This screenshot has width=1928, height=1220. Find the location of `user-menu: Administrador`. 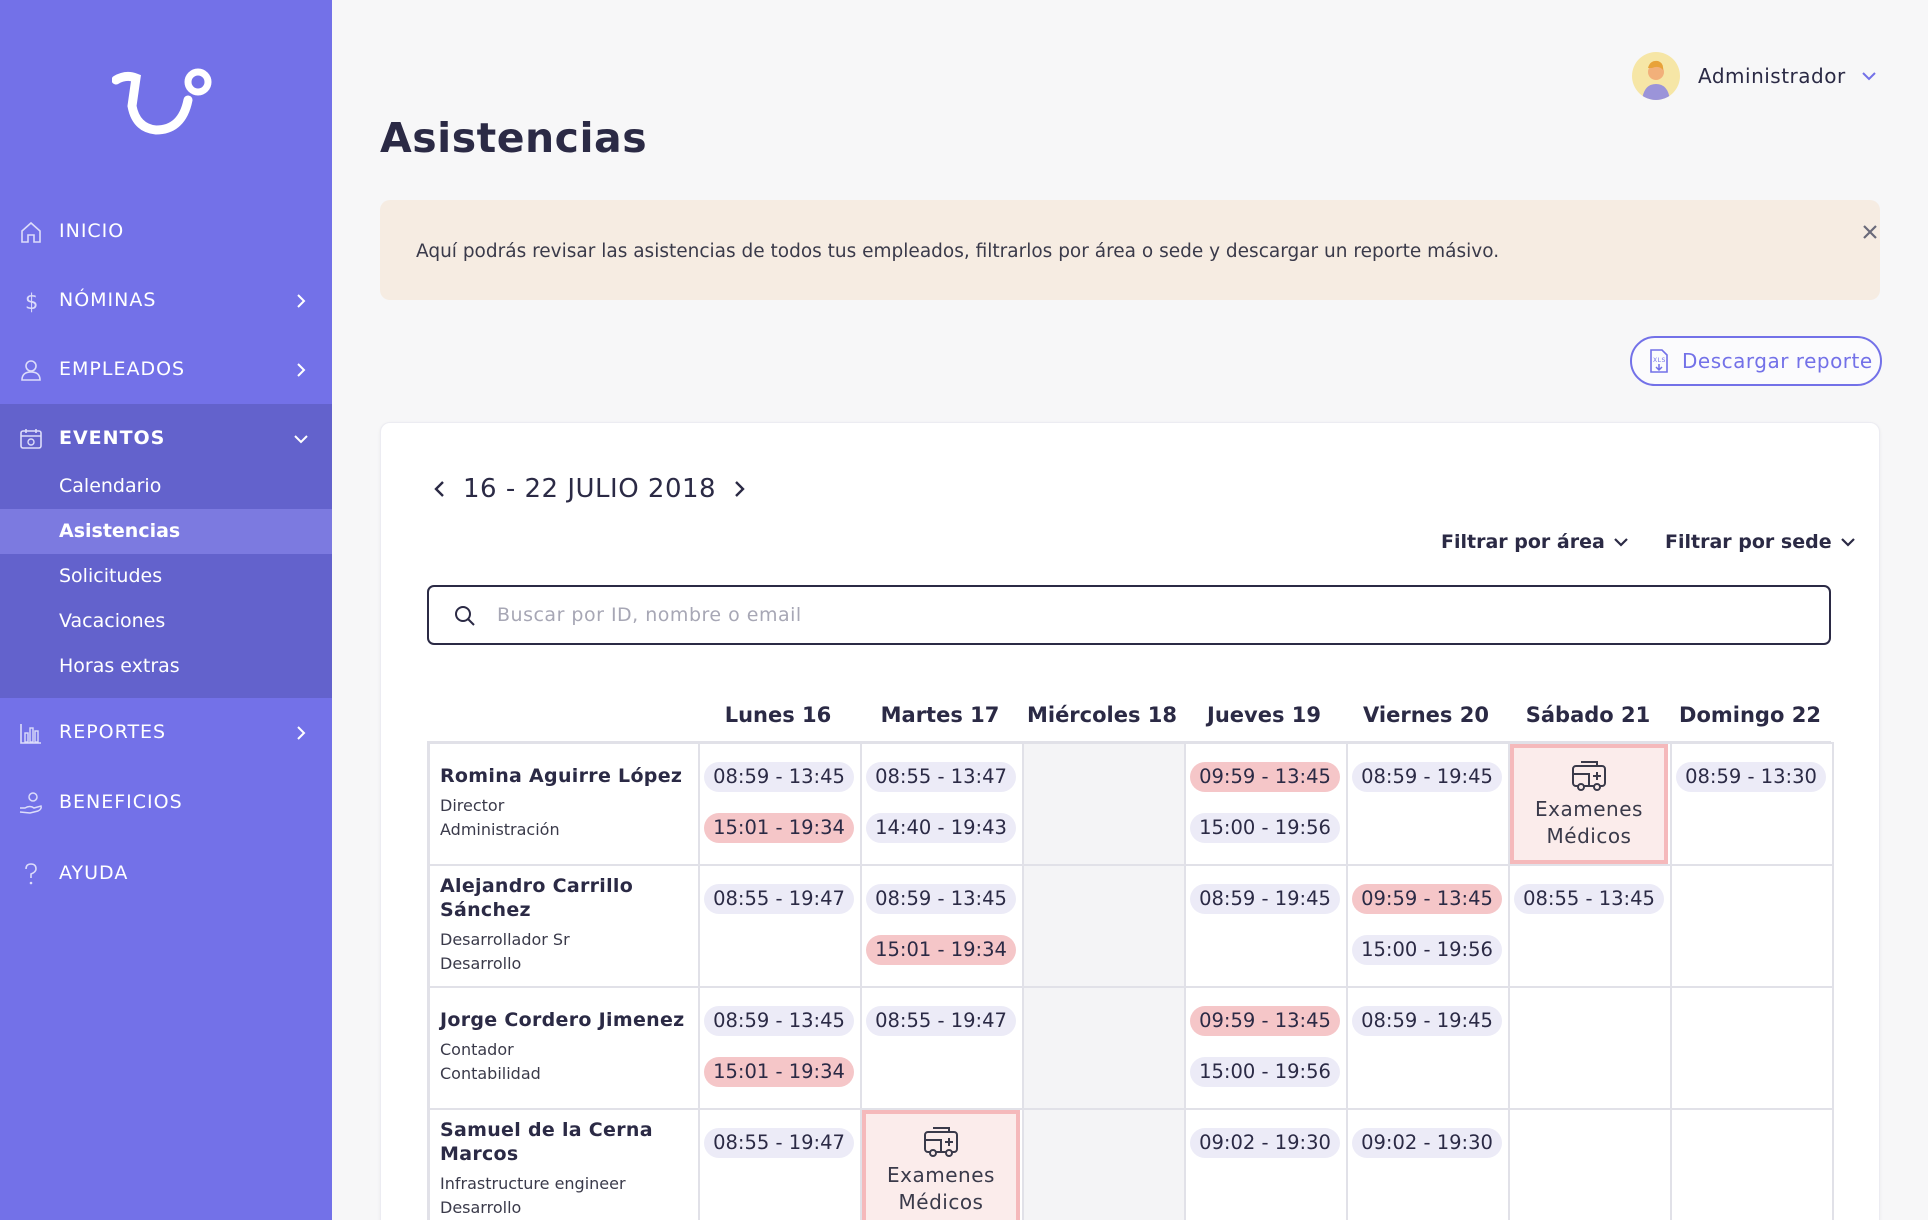

user-menu: Administrador is located at coordinates (1755, 76).